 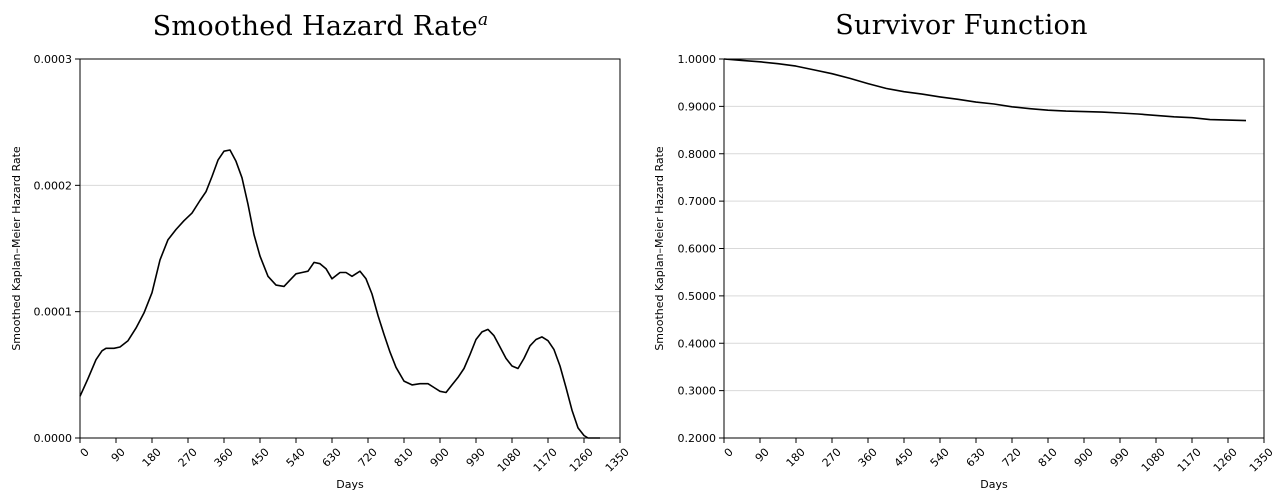 What do you see at coordinates (697, 249) in the screenshot?
I see `y-tick-label: 0.6000` at bounding box center [697, 249].